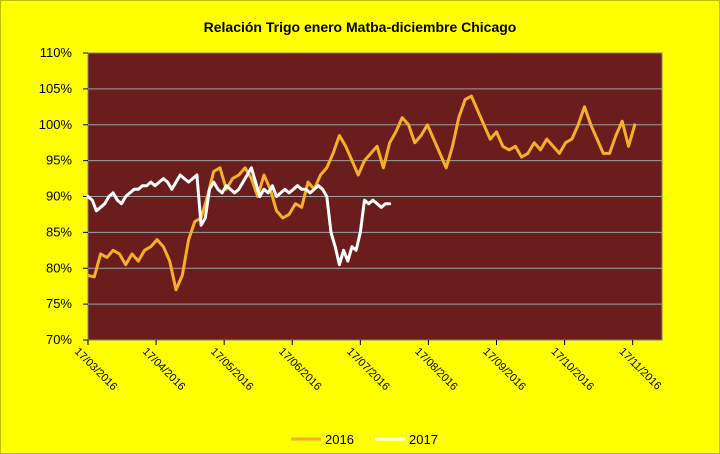 Image resolution: width=720 pixels, height=454 pixels. I want to click on x-tick-label: 17/08/2016, so click(435, 369).